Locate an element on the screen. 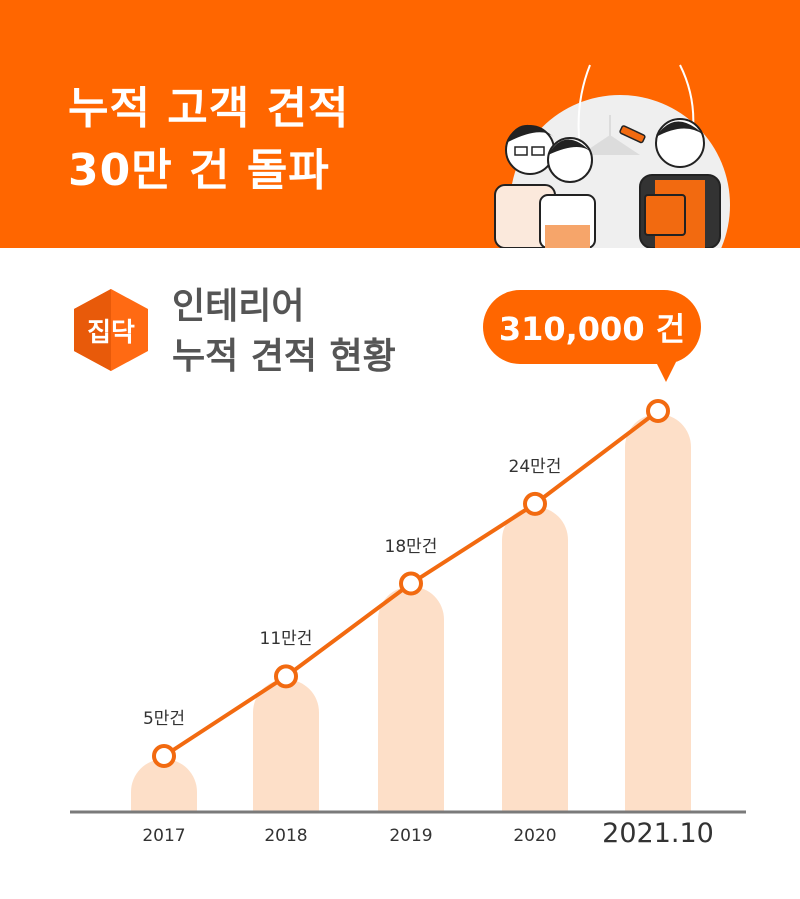 Image resolution: width=800 pixels, height=899 pixels. chart-title: 인테리어 누적 견적 현황 is located at coordinates (284, 332).